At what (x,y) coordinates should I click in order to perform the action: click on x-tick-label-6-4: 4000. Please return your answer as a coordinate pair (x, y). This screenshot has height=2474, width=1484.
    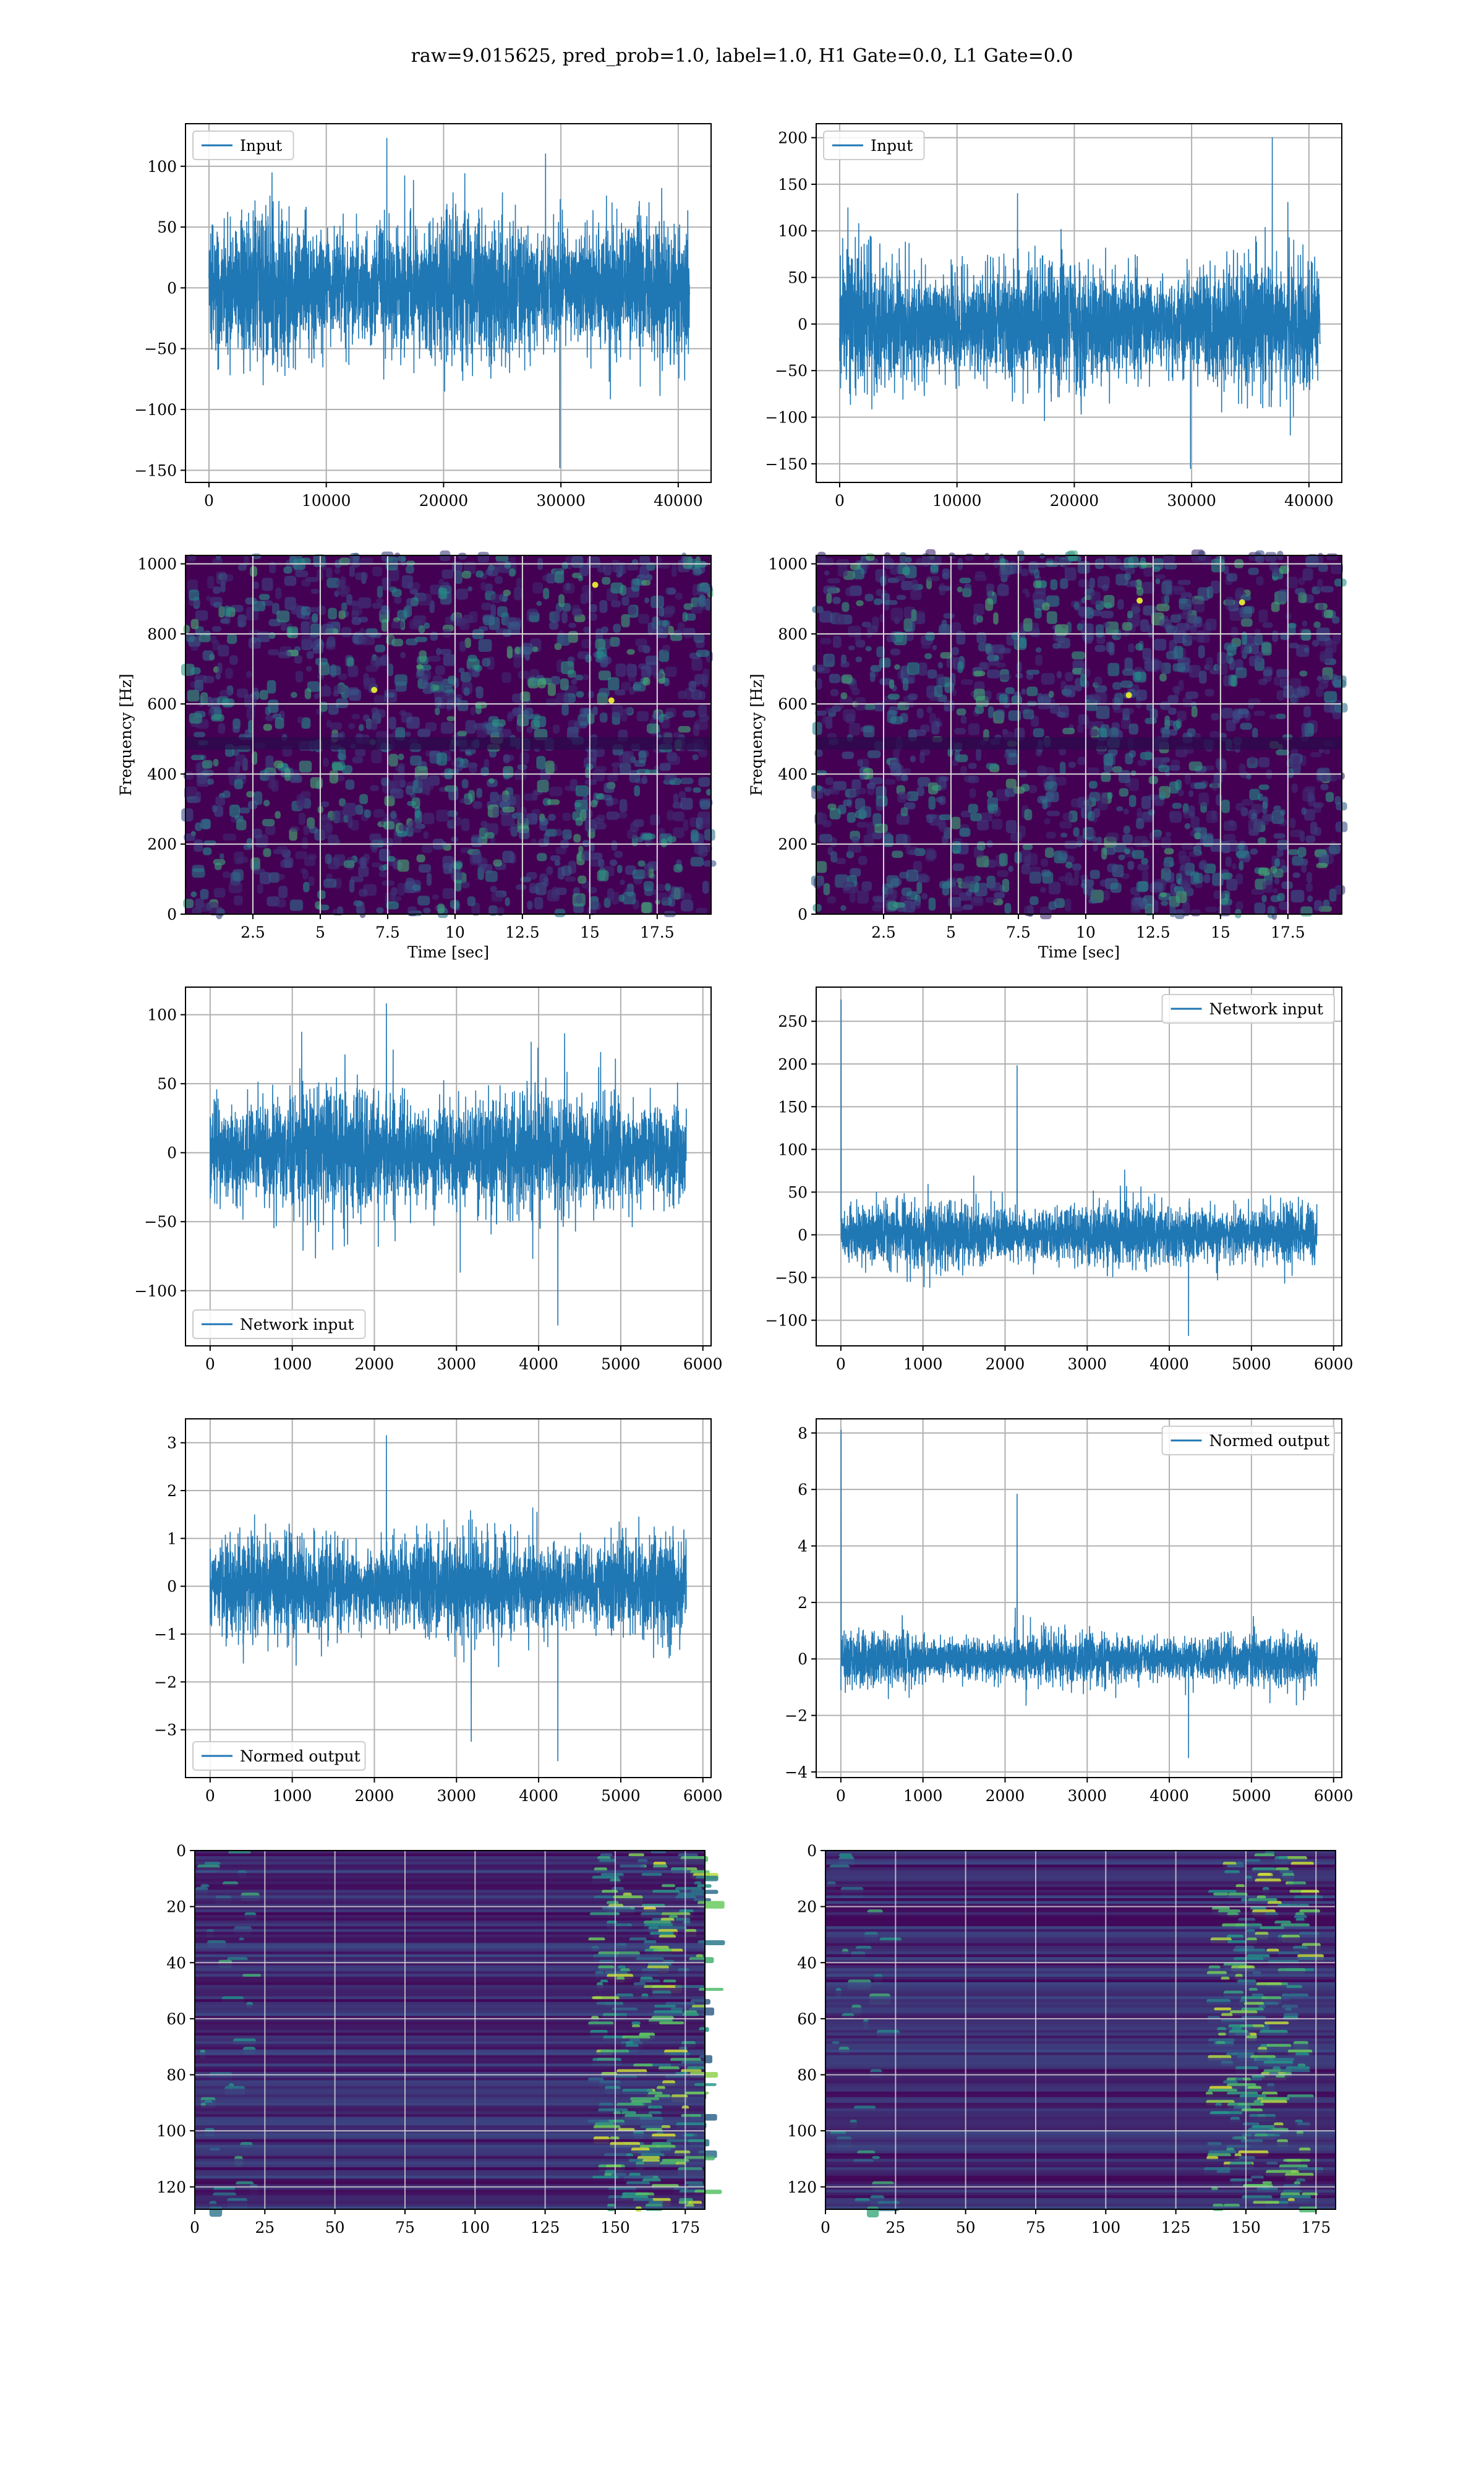
    Looking at the image, I should click on (538, 1796).